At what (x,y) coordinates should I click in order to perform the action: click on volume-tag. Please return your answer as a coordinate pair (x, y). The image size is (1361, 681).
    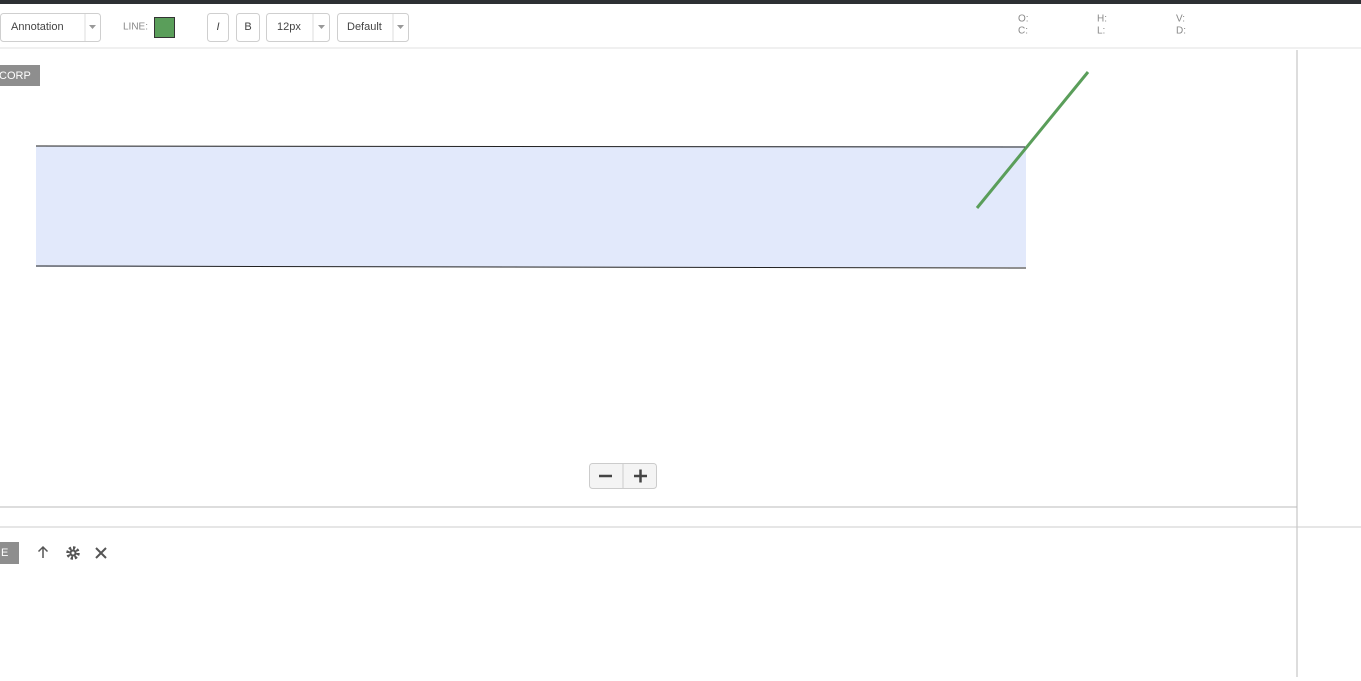
    Looking at the image, I should click on (9, 553).